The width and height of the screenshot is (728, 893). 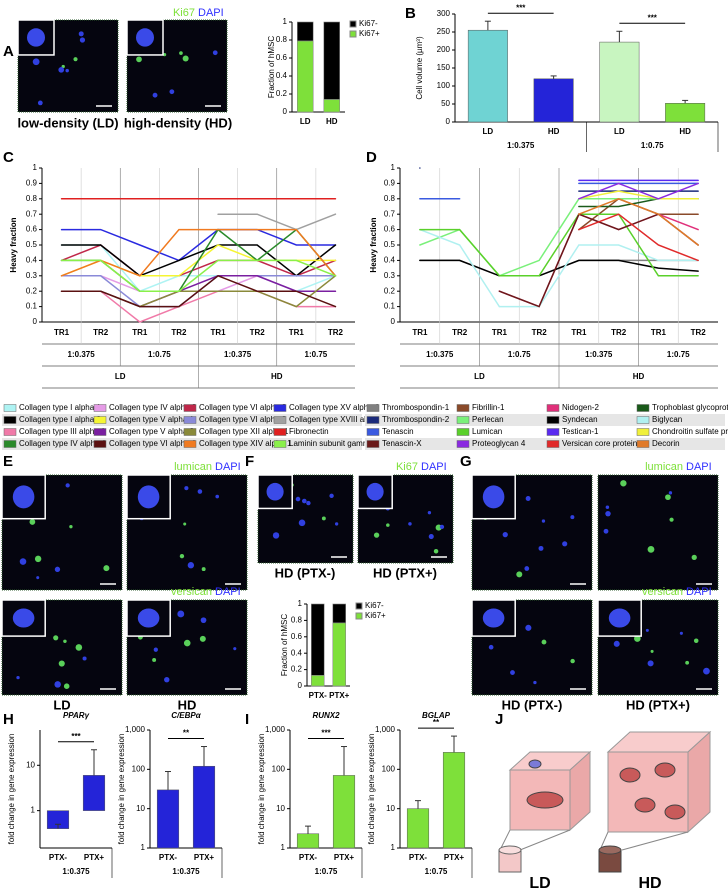 What do you see at coordinates (521, 7) in the screenshot?
I see `significance-label: ***` at bounding box center [521, 7].